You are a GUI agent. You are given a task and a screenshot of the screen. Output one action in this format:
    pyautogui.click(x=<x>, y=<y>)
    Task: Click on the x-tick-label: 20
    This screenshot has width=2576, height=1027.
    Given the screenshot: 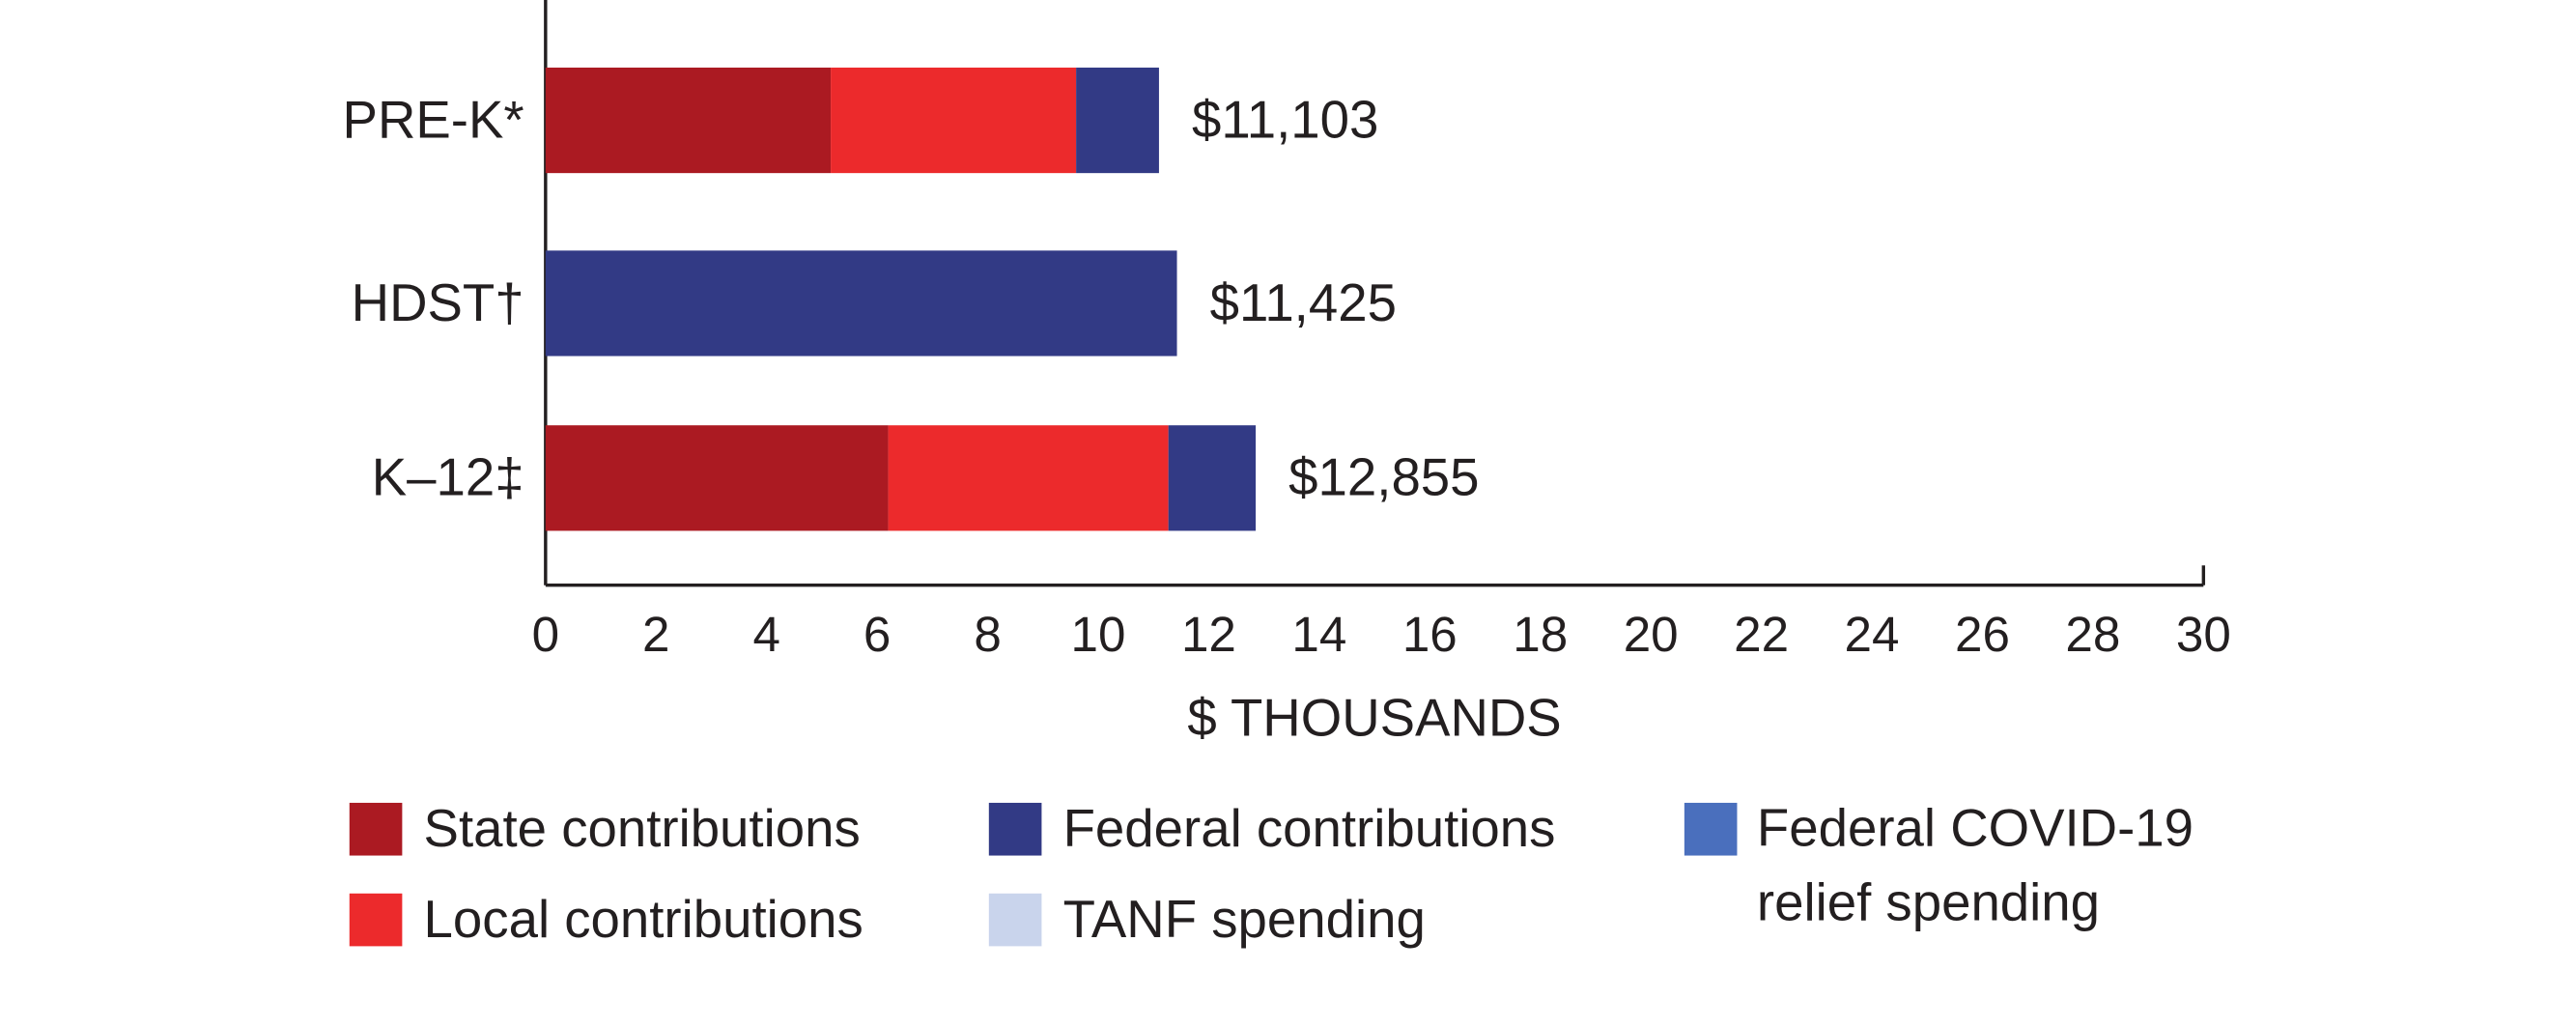 What is the action you would take?
    pyautogui.click(x=1651, y=635)
    